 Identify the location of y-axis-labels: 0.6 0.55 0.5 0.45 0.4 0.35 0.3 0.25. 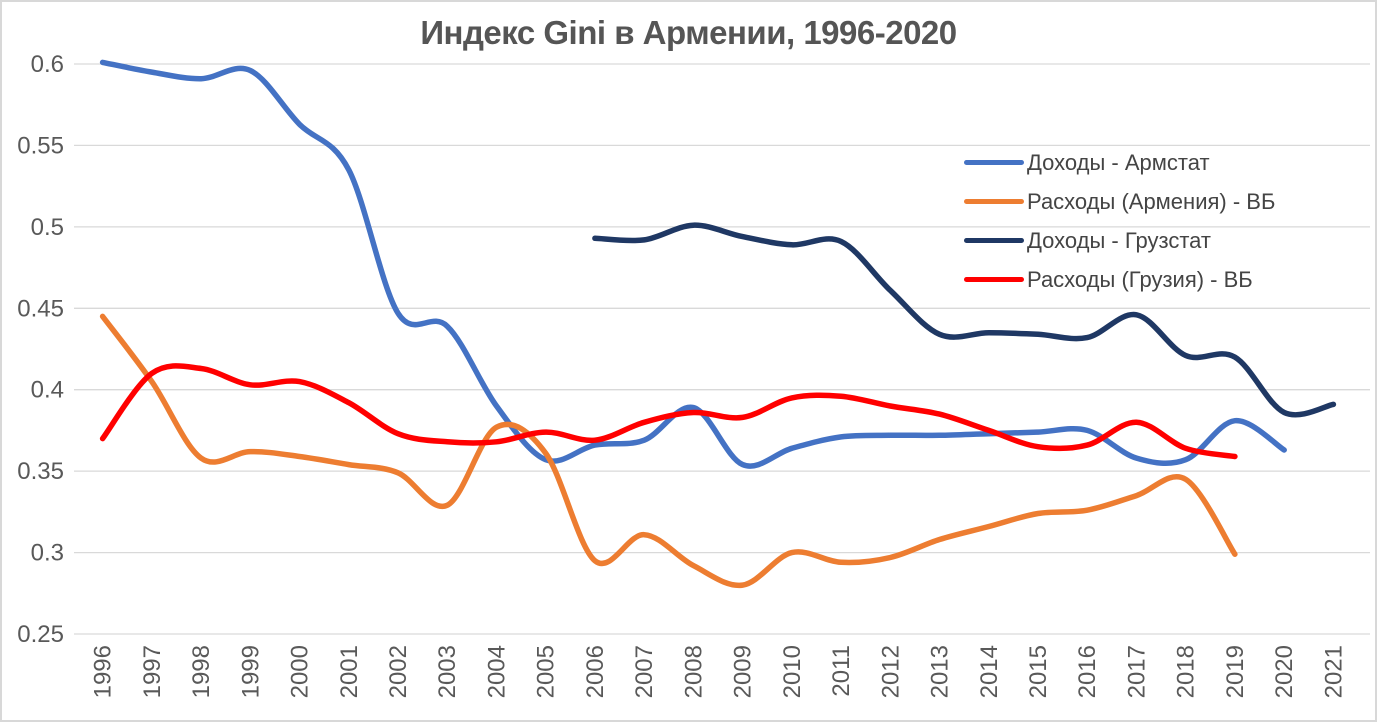
(40, 349).